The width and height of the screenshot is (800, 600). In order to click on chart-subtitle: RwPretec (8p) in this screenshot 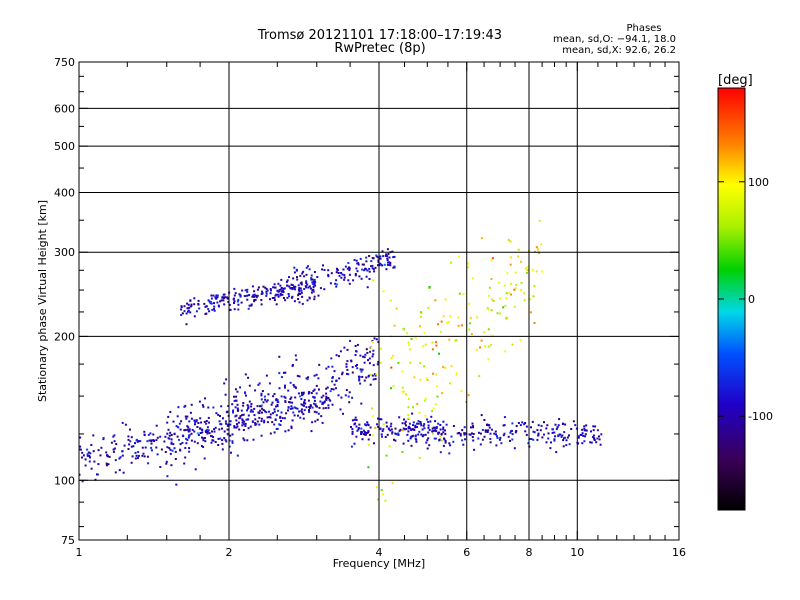, I will do `click(379, 48)`.